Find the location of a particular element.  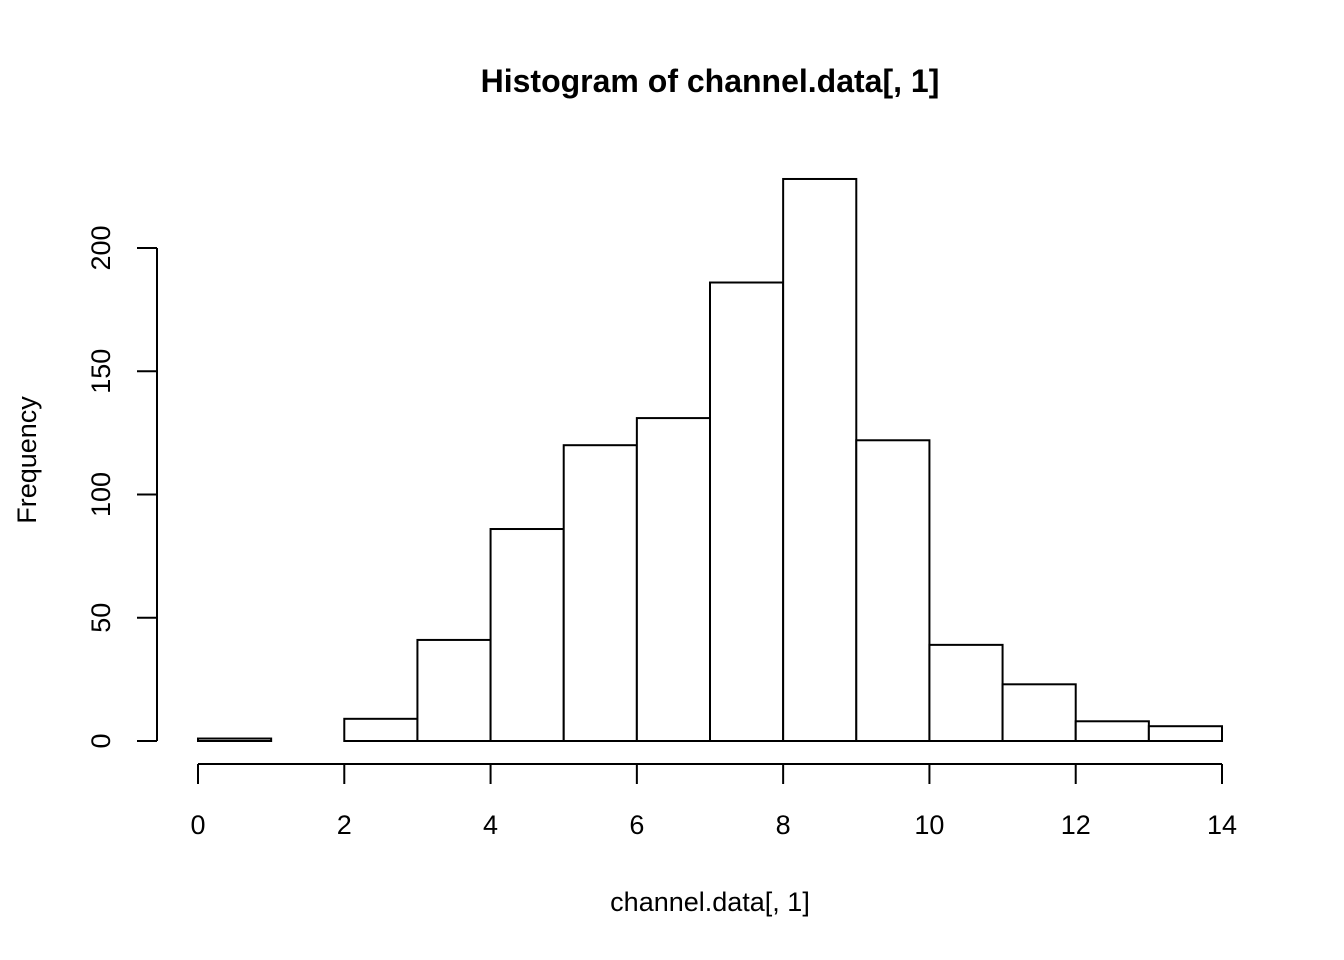

x-axis: 0 2 4 6 8 10 12 14 is located at coordinates (713, 801).